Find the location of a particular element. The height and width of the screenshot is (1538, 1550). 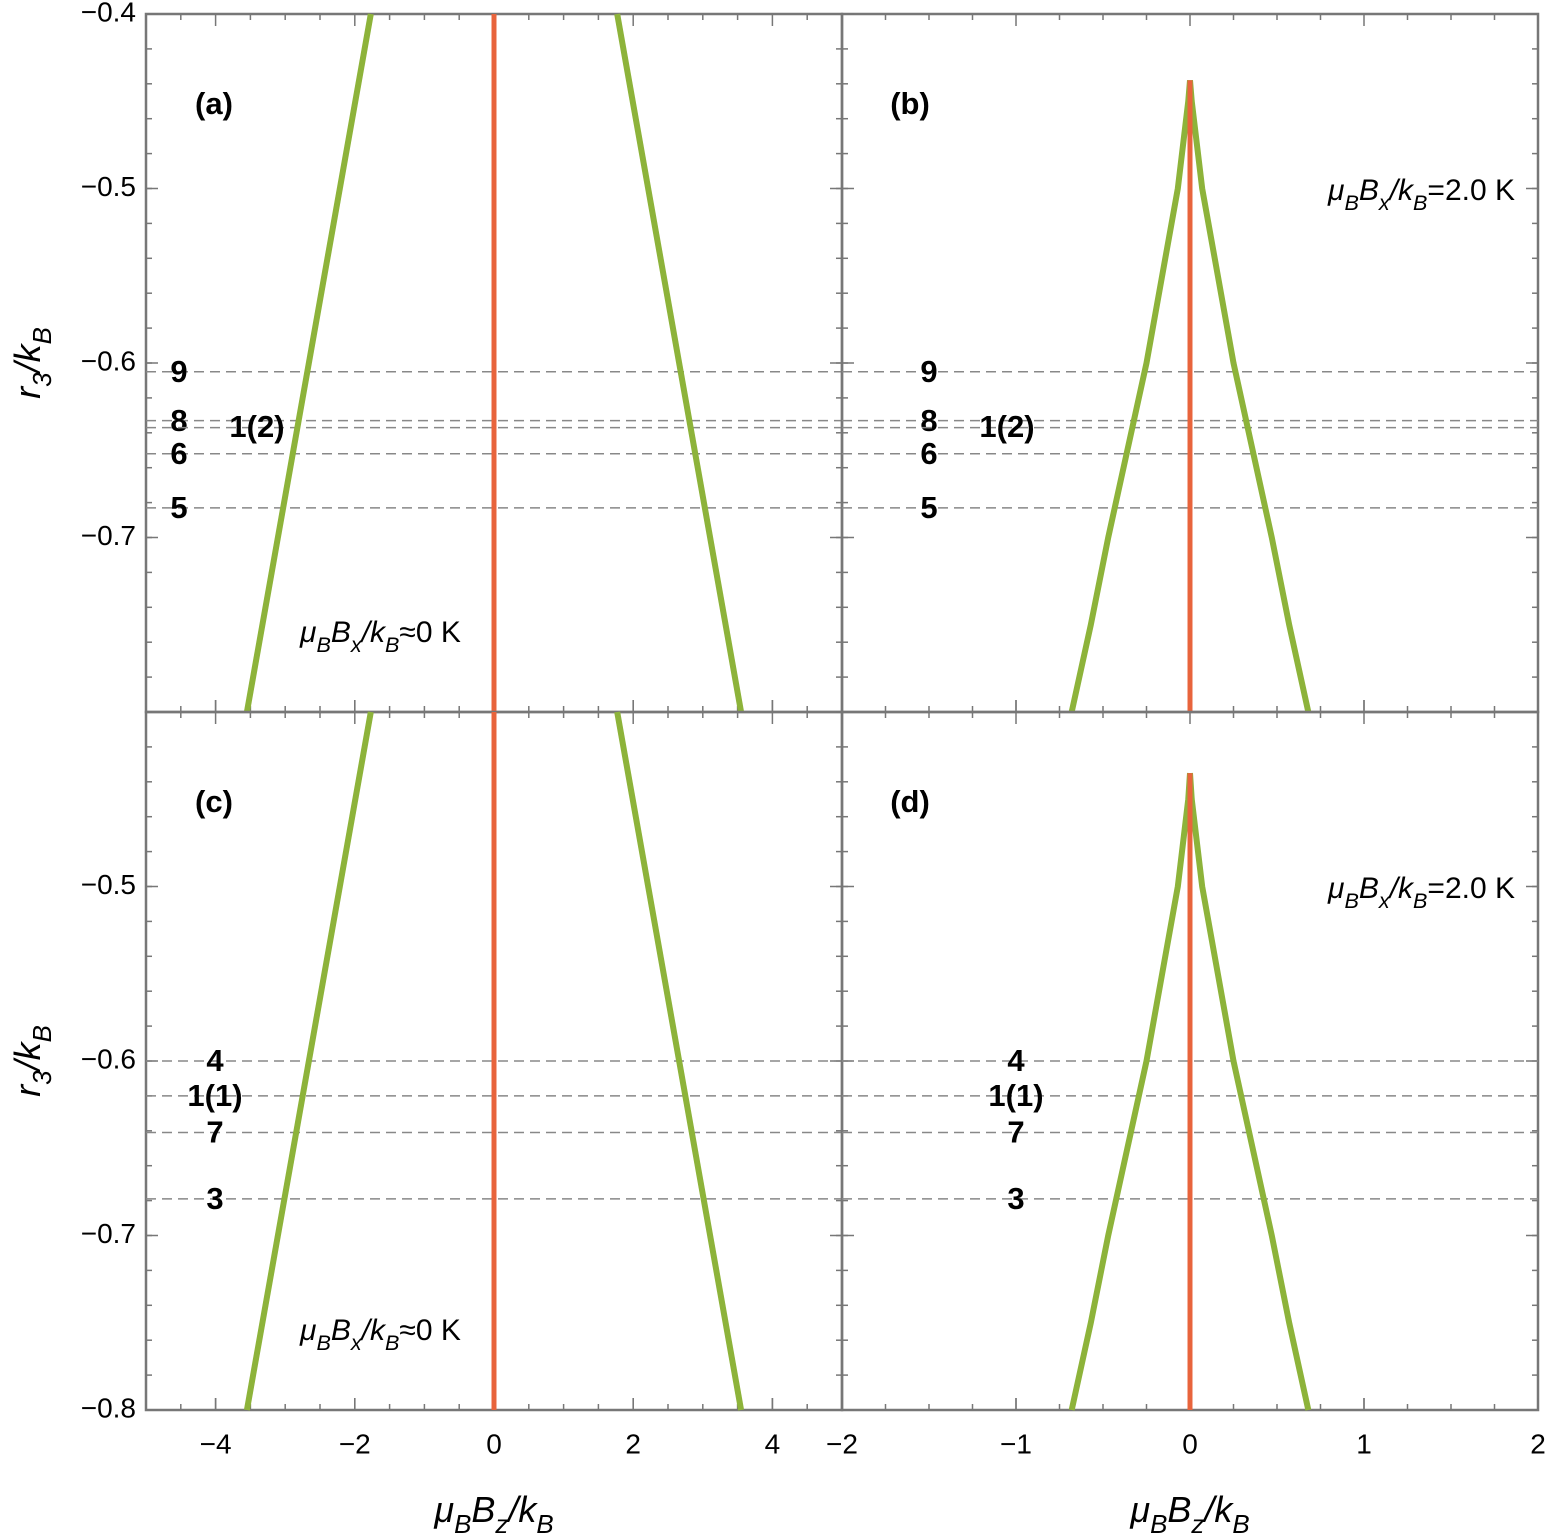

annotation: μBBx/kB≈0 K is located at coordinates (380, 1334).